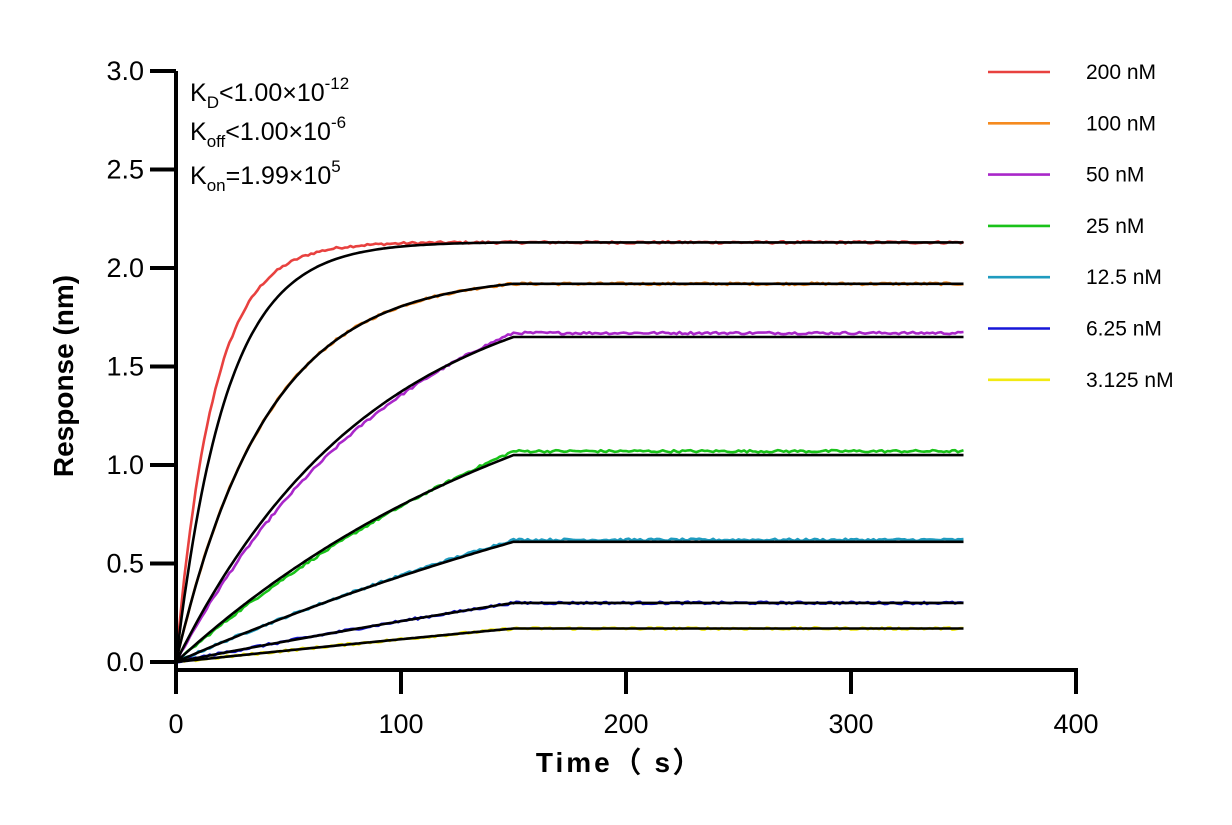  Describe the element at coordinates (175, 724) in the screenshot. I see `x-tick-label: 0` at that location.